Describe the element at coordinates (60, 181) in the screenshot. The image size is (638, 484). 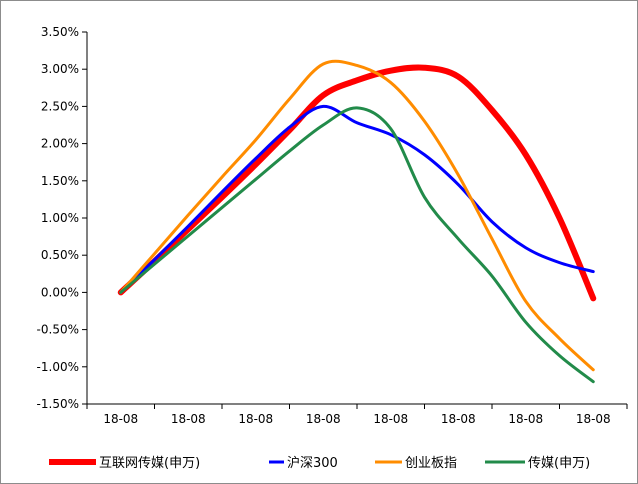
I see `y-tick-label: 1.50%` at that location.